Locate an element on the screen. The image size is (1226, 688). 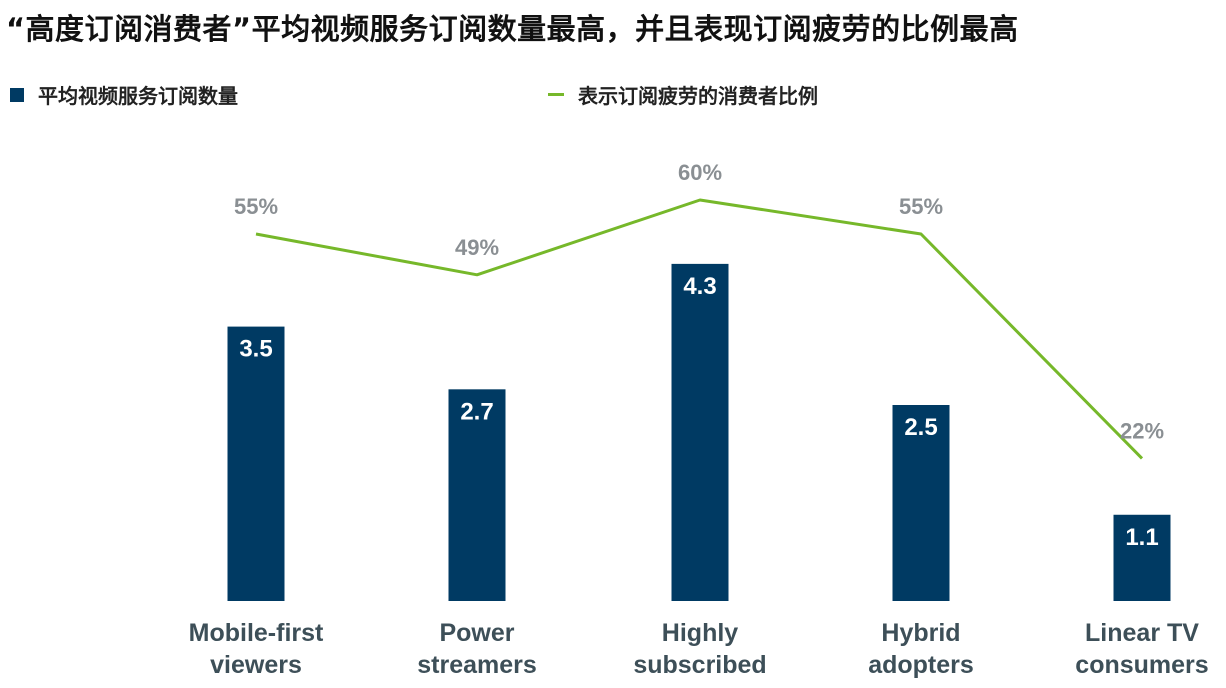
legend-line-swatch is located at coordinates (556, 94).